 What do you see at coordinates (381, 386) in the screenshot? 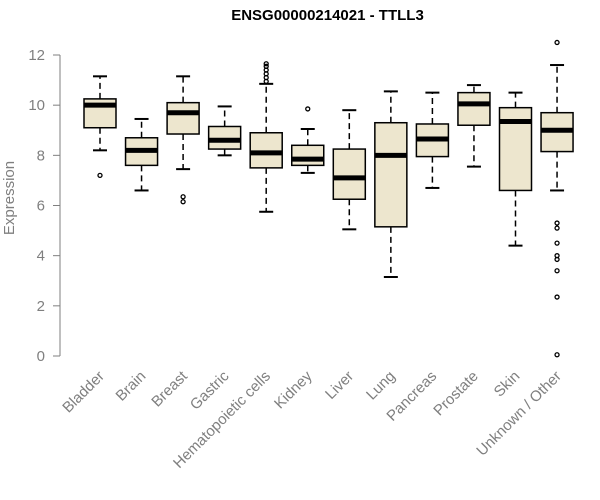
I see `x-tick-label: Lung` at bounding box center [381, 386].